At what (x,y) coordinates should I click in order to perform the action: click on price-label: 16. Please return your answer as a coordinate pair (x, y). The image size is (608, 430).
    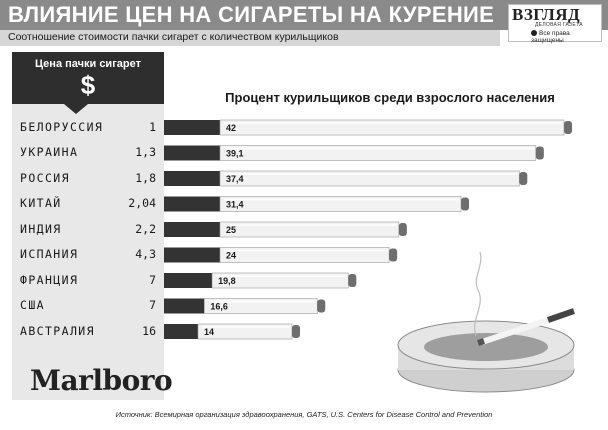
    Looking at the image, I should click on (149, 330).